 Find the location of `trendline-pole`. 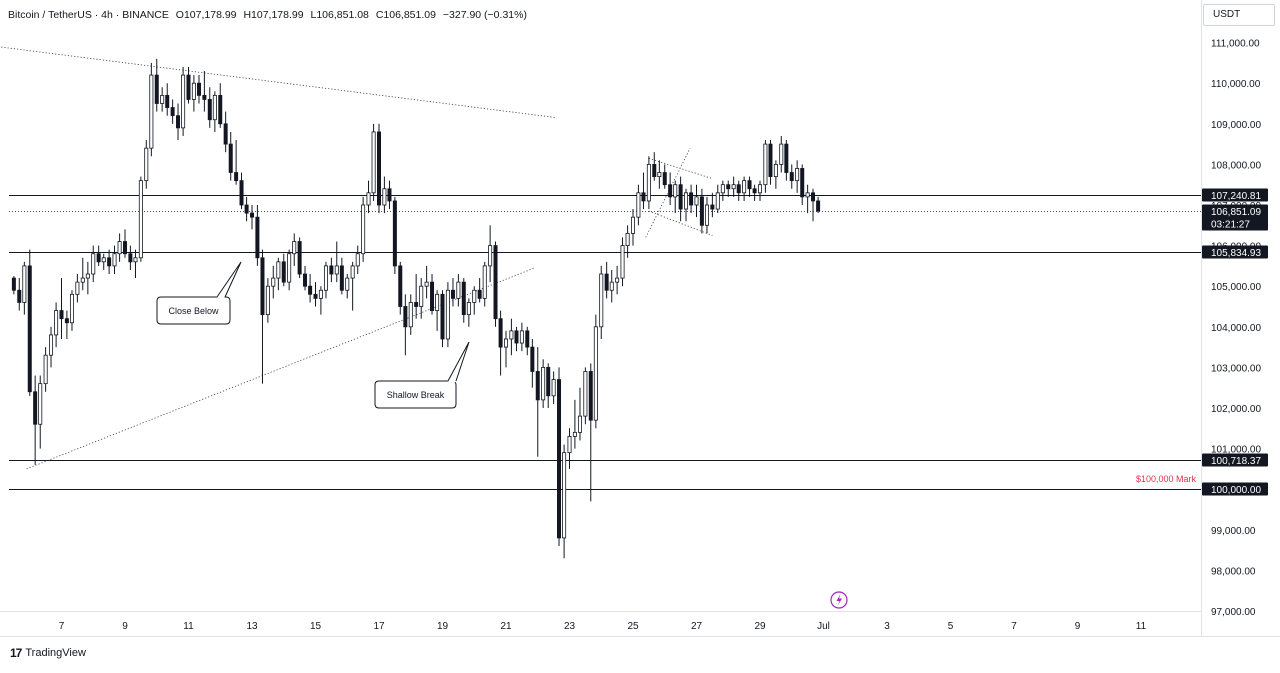

trendline-pole is located at coordinates (668, 192).